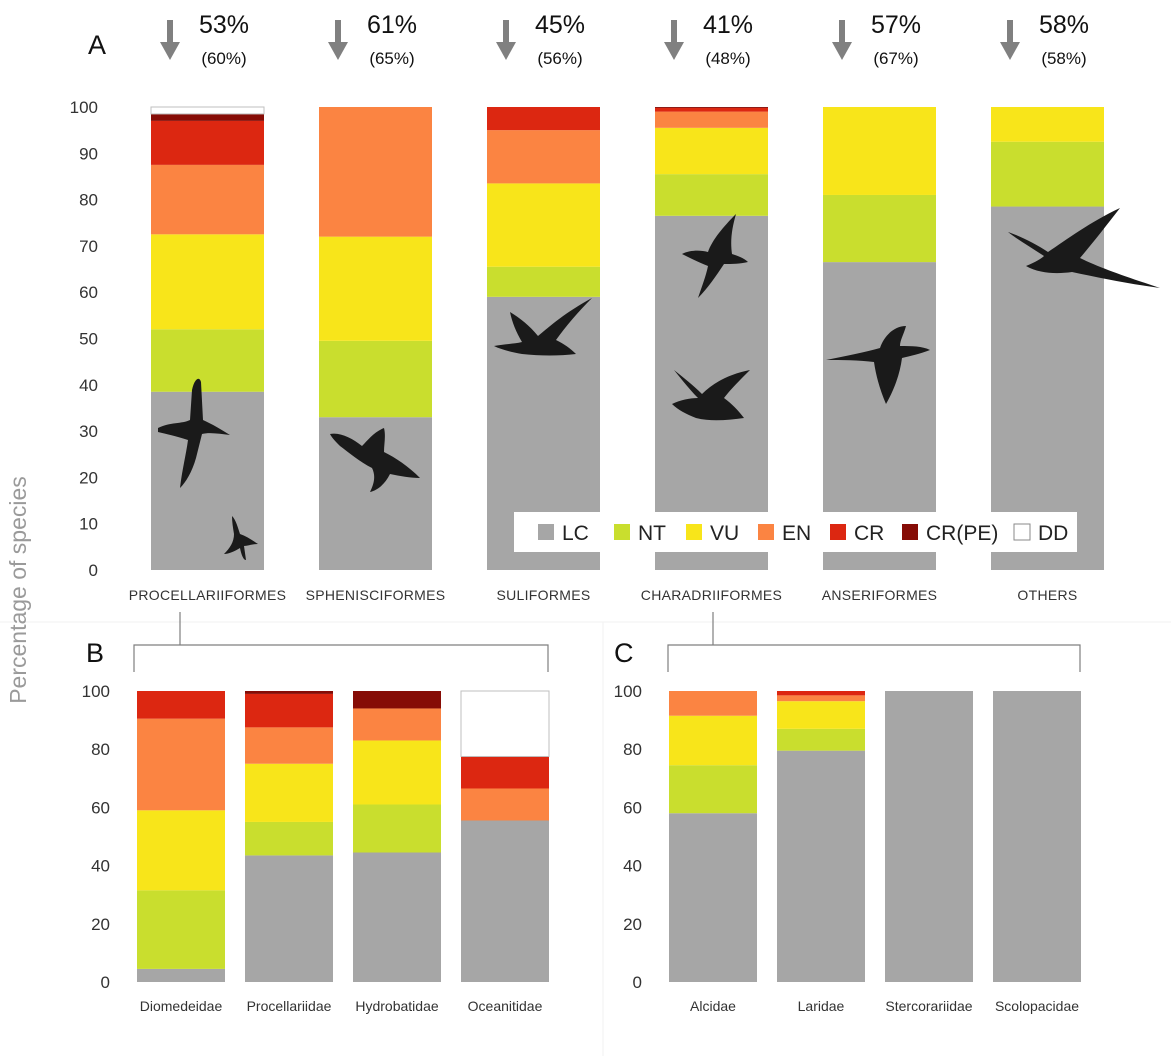  I want to click on percent-sublabel: (60%), so click(223, 58).